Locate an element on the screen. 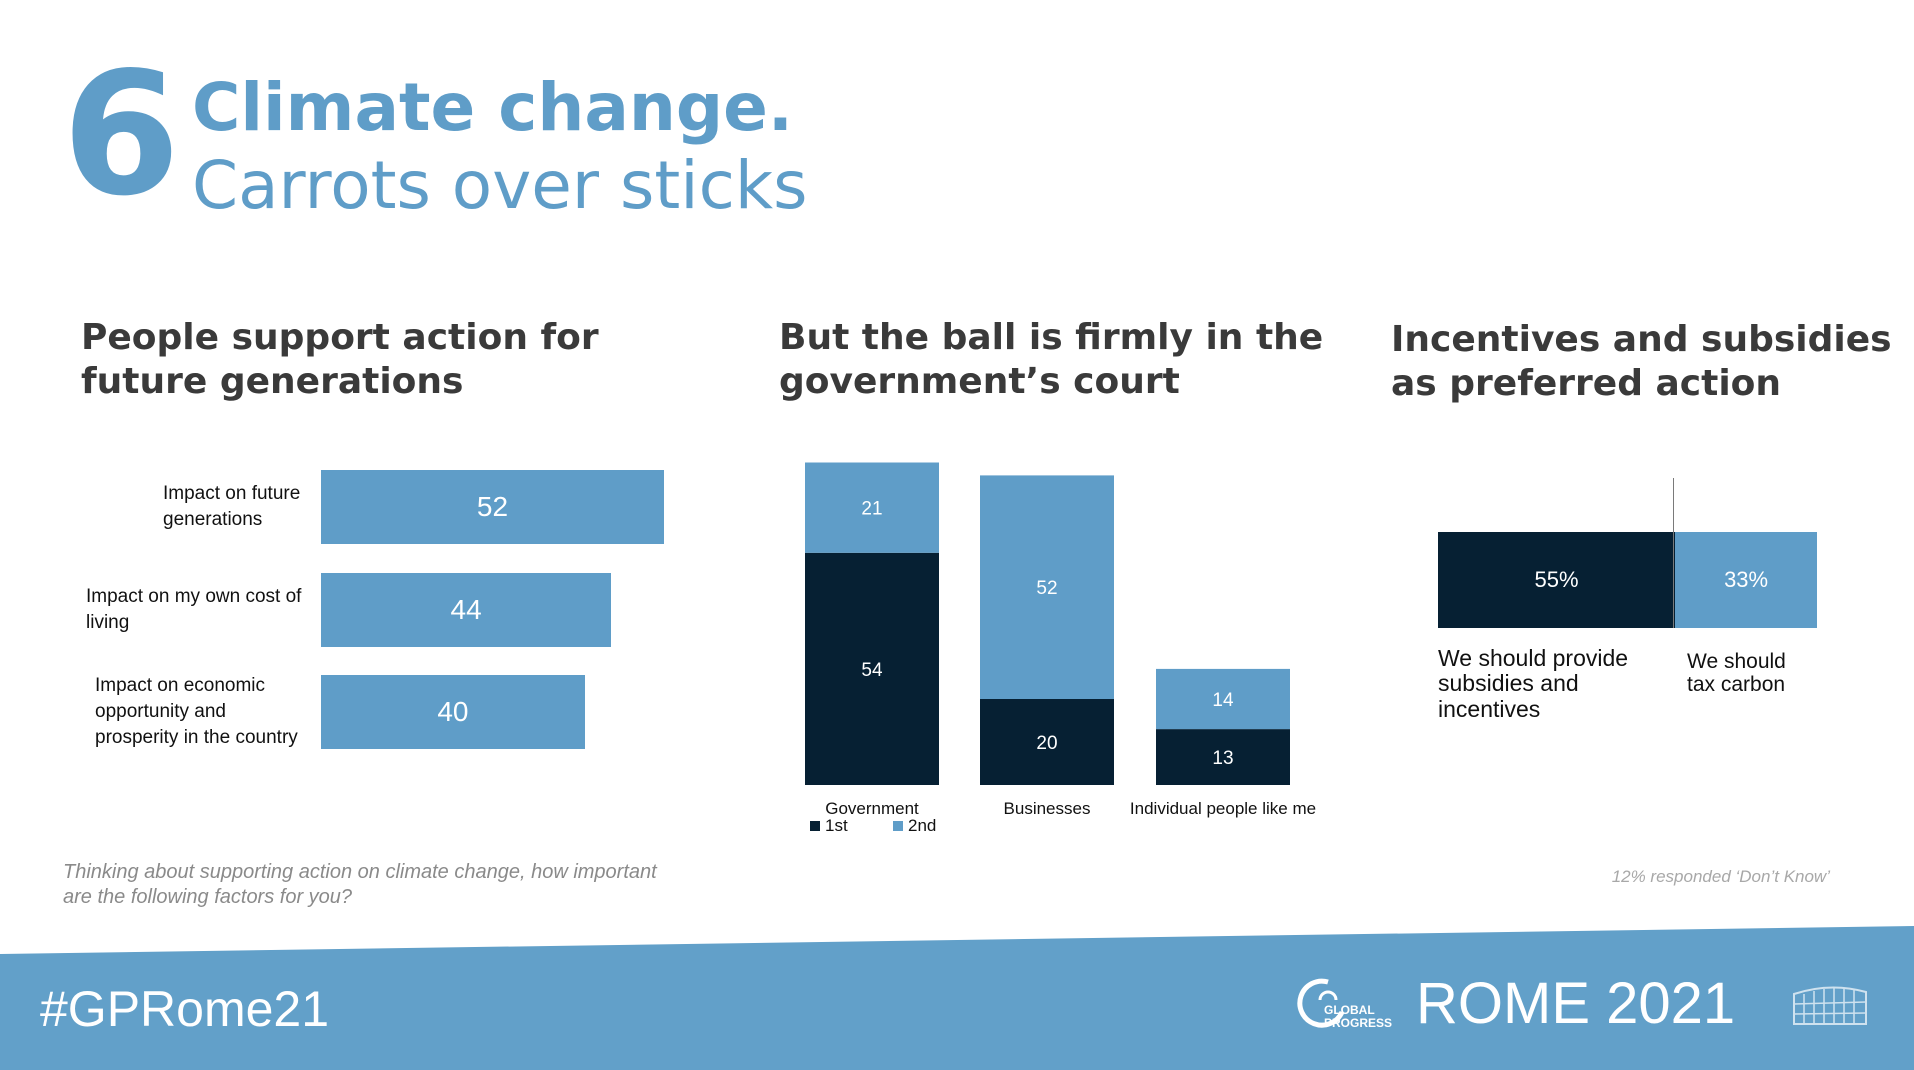 The height and width of the screenshot is (1070, 1914). page-title: Climate change. is located at coordinates (492, 107).